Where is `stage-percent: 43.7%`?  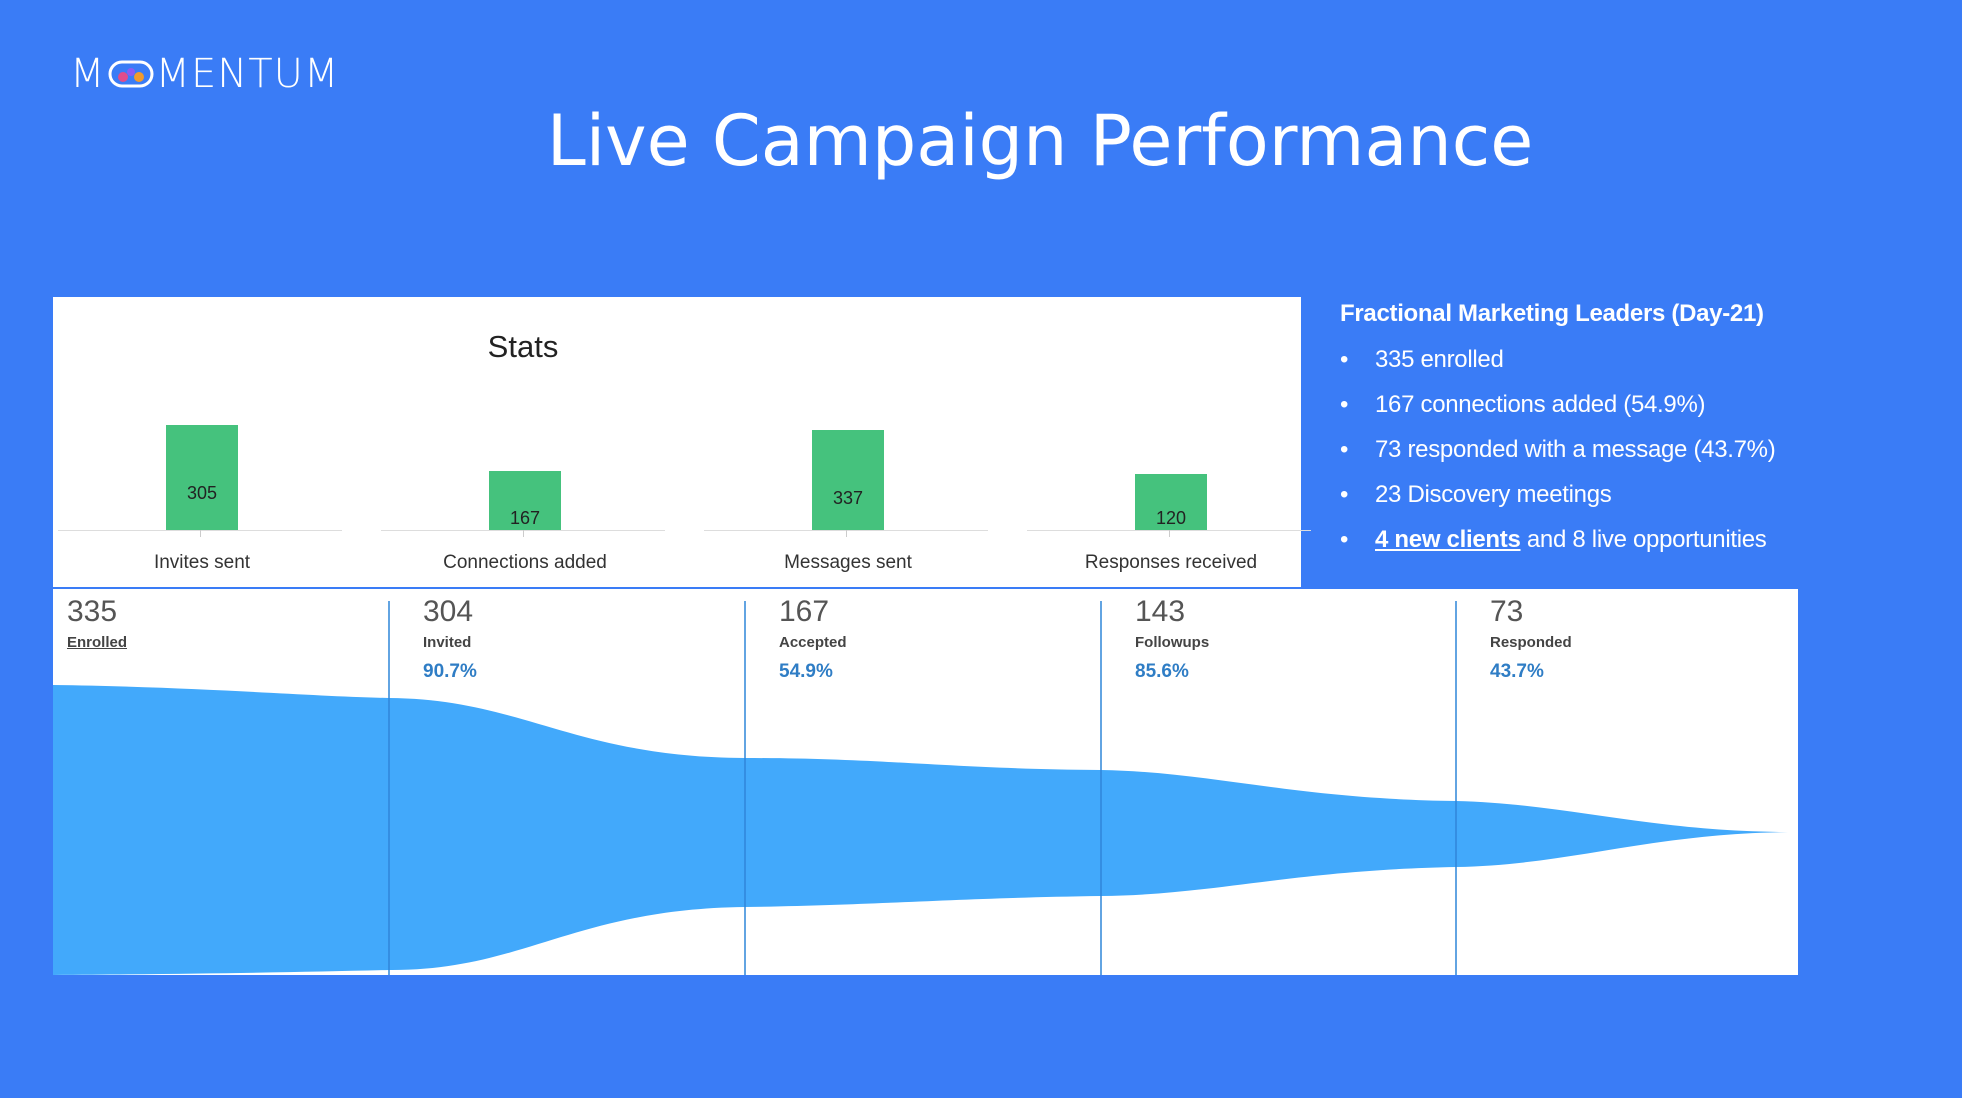 stage-percent: 43.7% is located at coordinates (1517, 671).